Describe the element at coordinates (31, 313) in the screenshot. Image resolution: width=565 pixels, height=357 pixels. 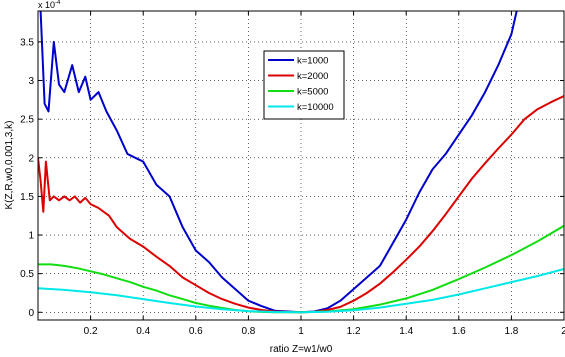
I see `y-tick-label: 0` at that location.